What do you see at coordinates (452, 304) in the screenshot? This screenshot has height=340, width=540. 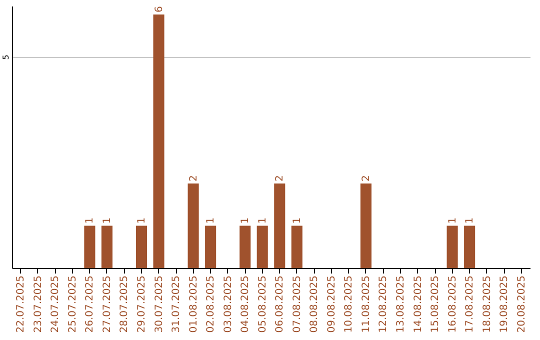 I see `x-tick-label: 16.08.2025` at bounding box center [452, 304].